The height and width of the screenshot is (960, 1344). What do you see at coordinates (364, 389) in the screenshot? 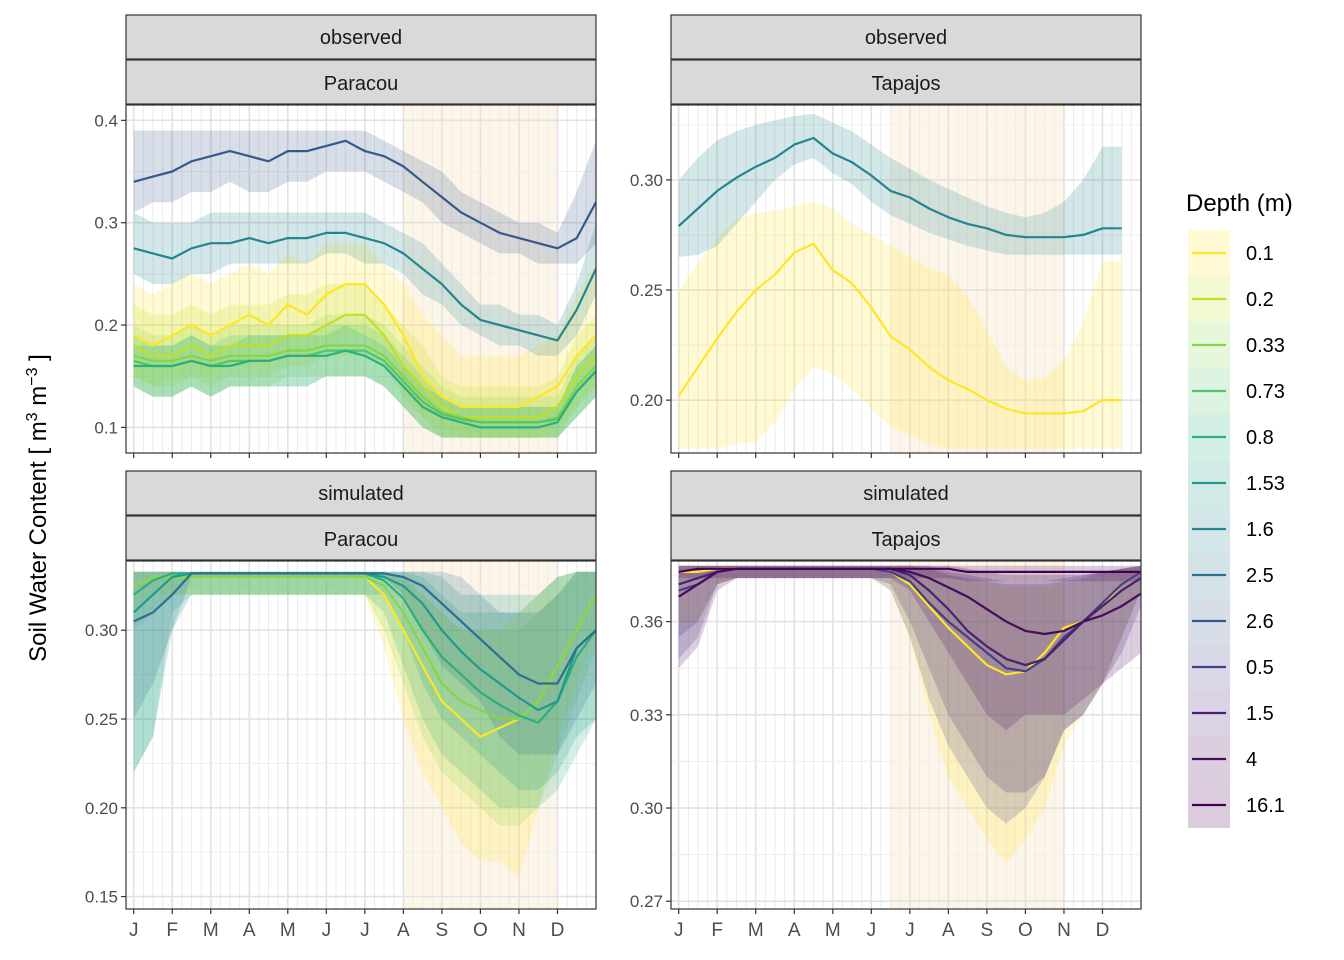
I see `line-depth-0.8` at bounding box center [364, 389].